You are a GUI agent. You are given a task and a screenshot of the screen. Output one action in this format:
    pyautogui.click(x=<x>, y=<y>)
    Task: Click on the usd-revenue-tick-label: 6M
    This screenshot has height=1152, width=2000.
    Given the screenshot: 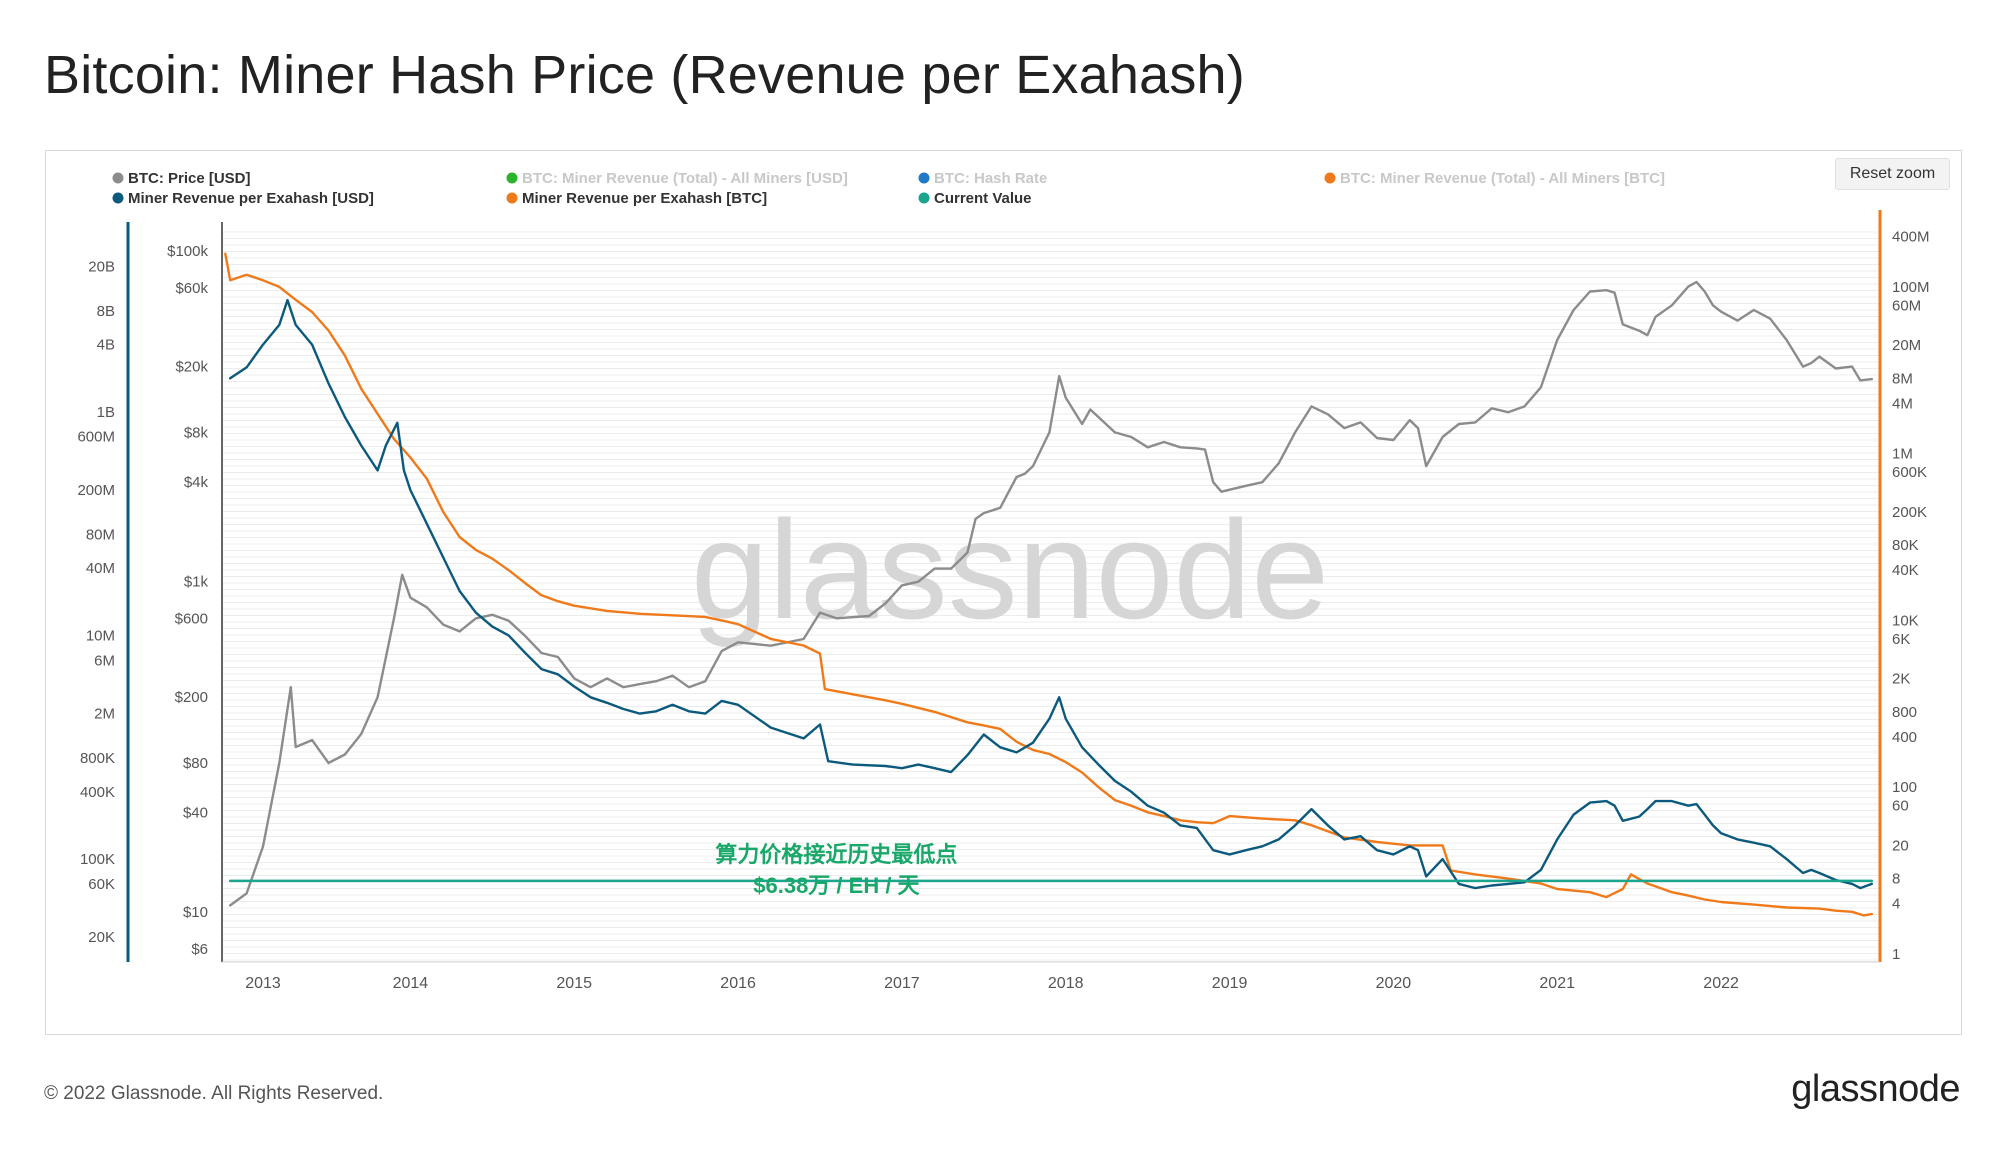 What is the action you would take?
    pyautogui.click(x=104, y=660)
    